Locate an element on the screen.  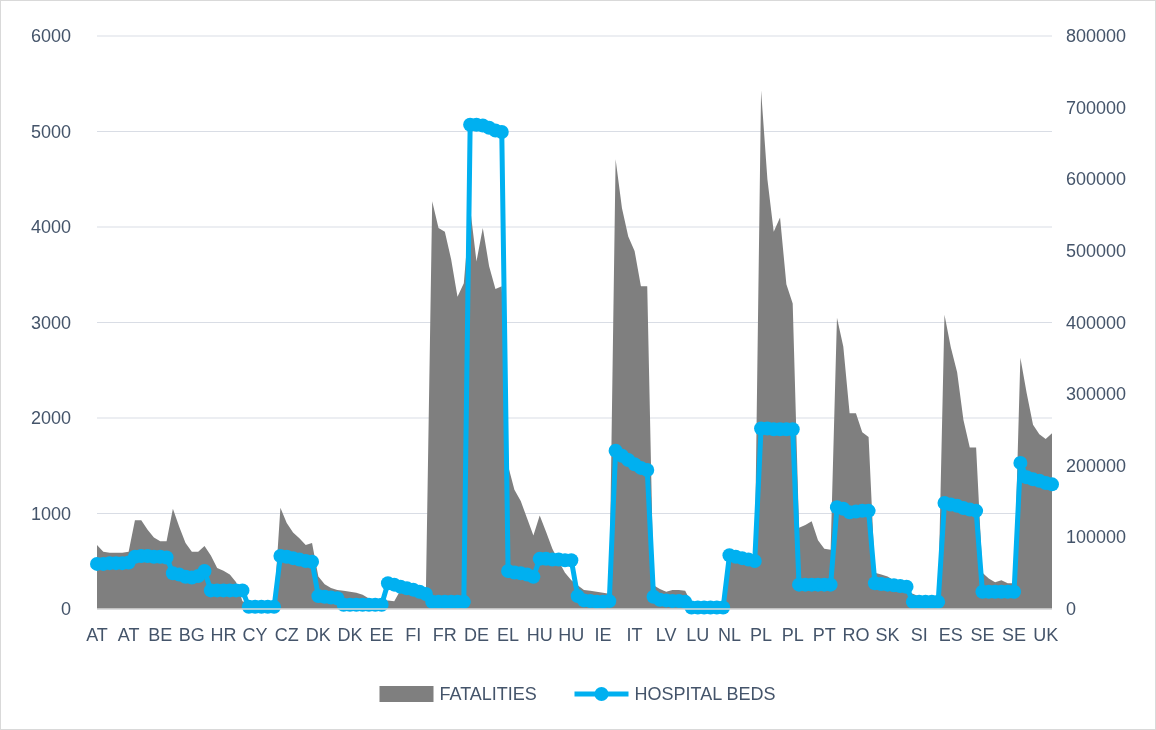
y-tick-label: 5000 is located at coordinates (50, 131).